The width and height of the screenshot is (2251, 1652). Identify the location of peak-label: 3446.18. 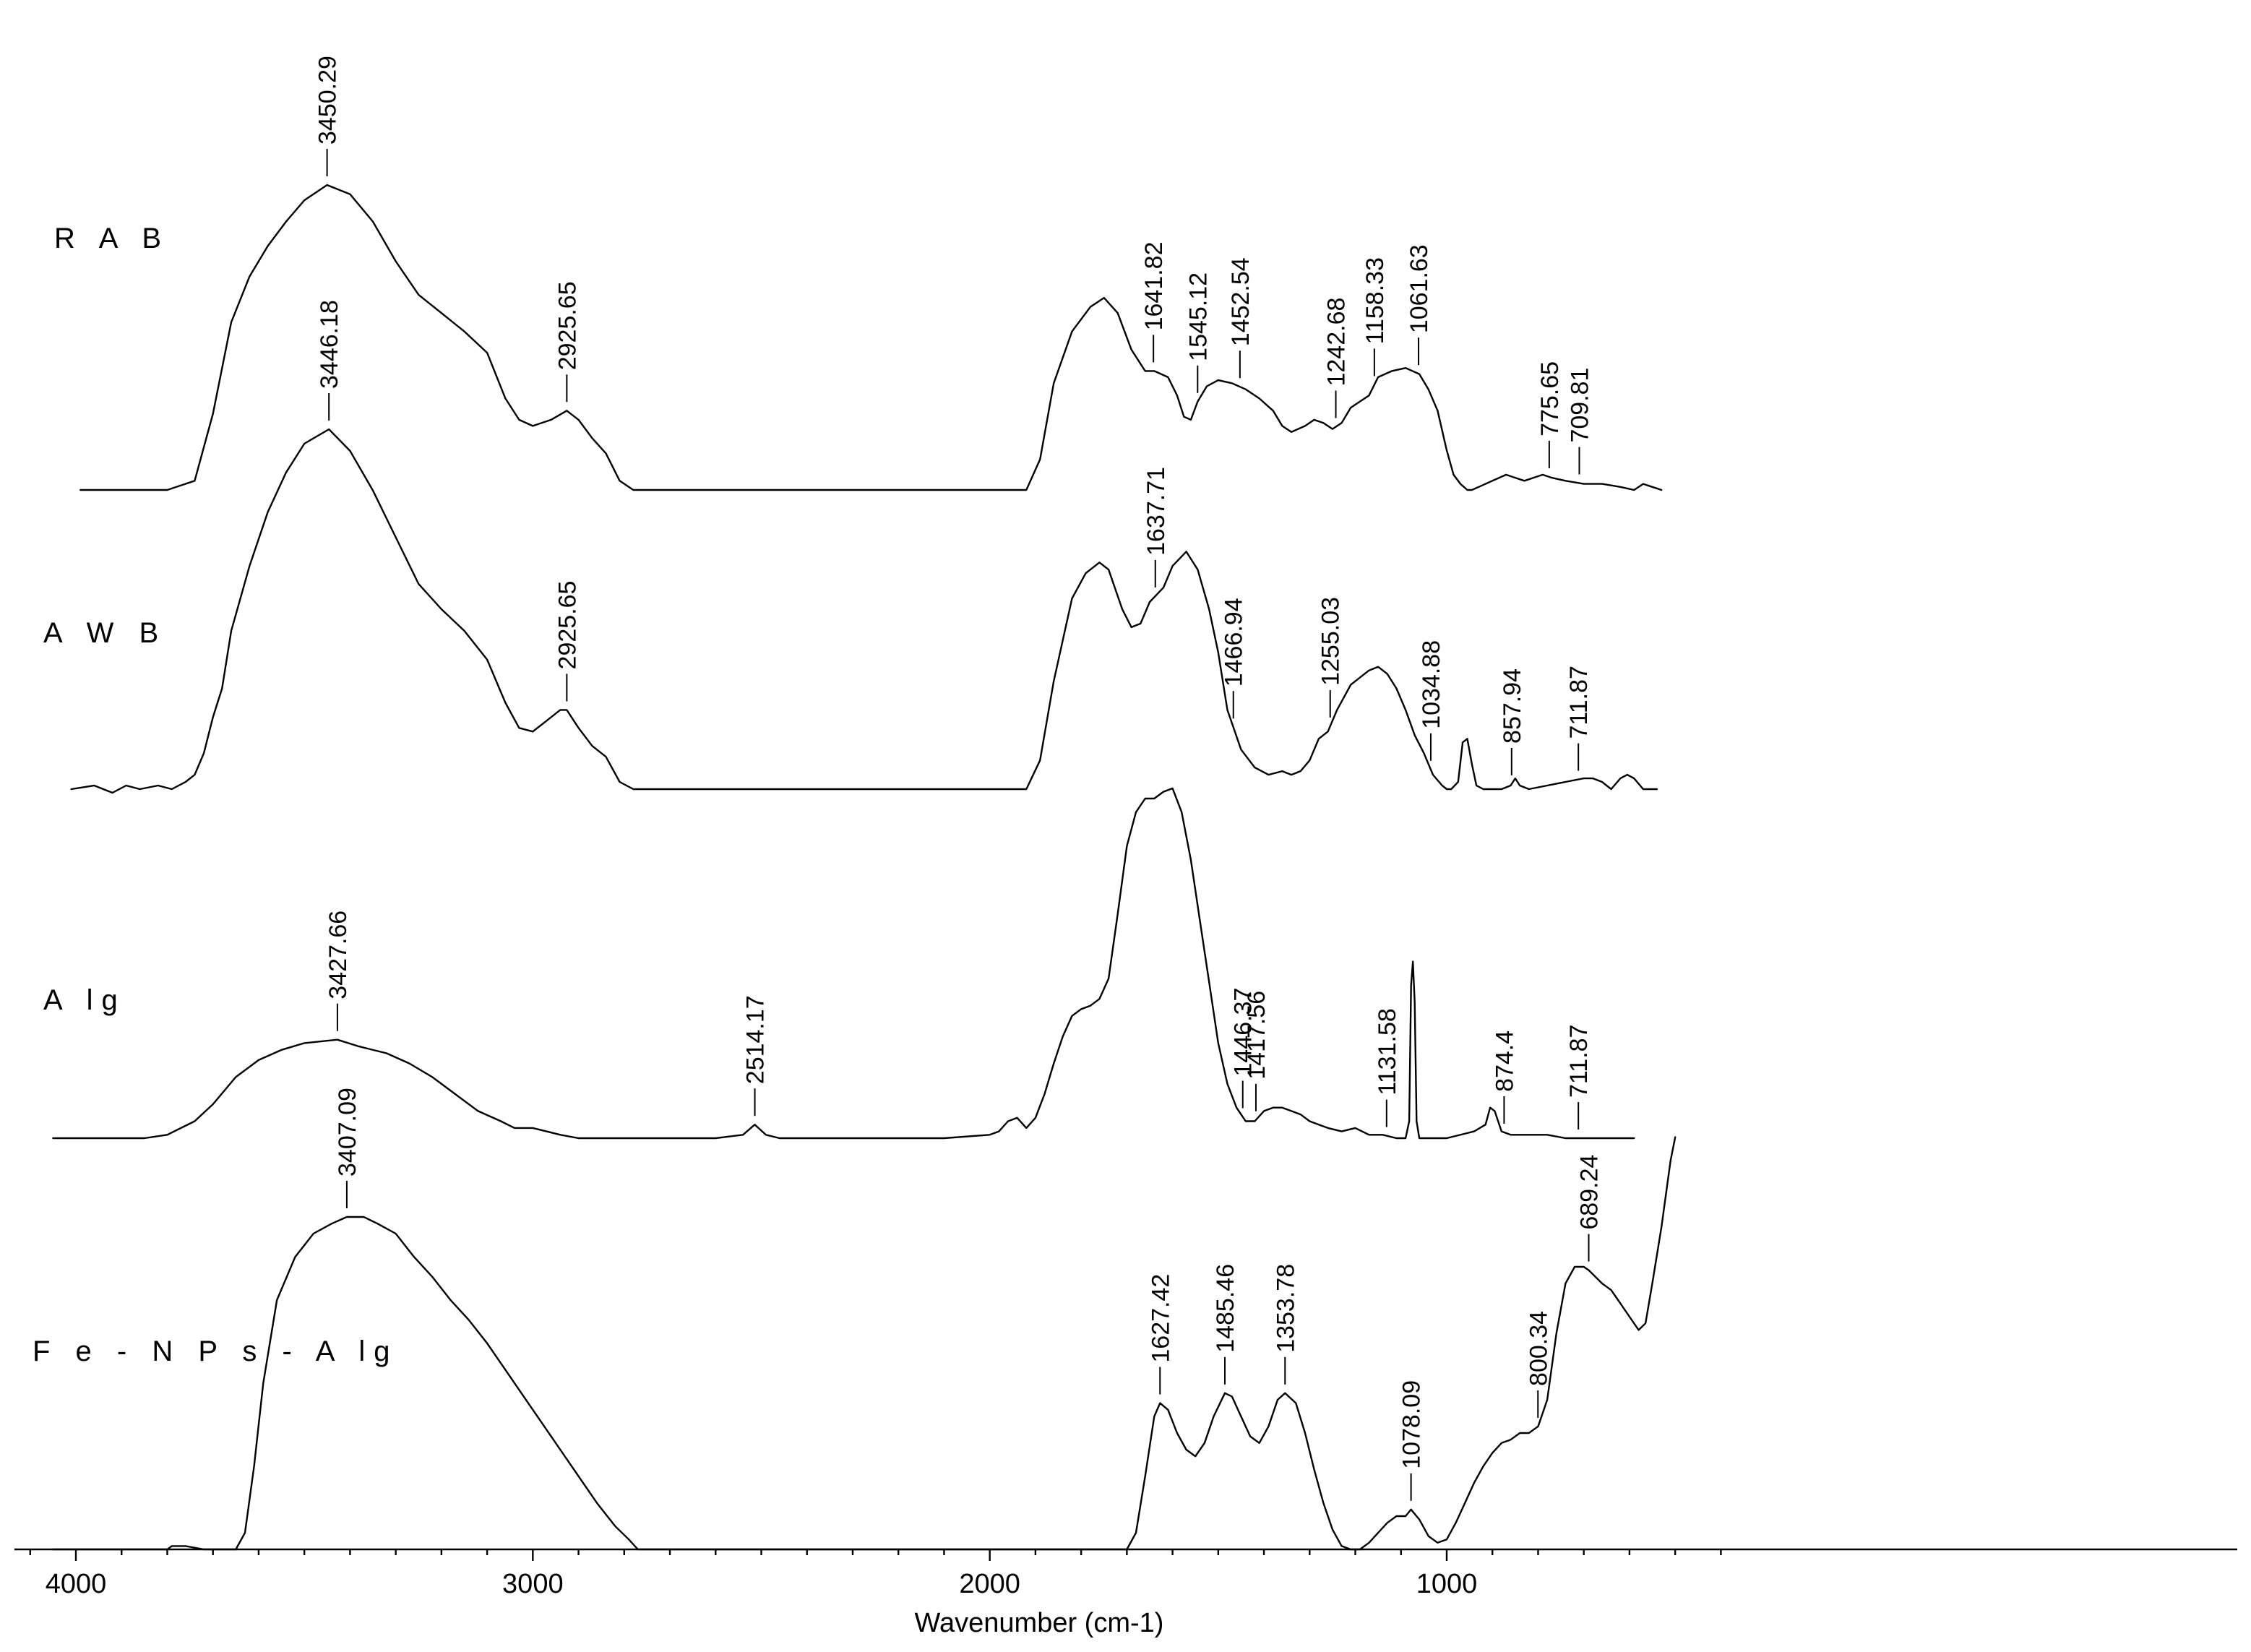
(329, 344).